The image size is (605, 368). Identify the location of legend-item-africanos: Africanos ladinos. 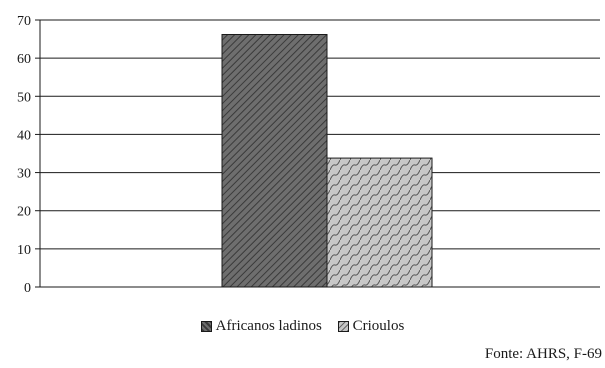
(261, 326).